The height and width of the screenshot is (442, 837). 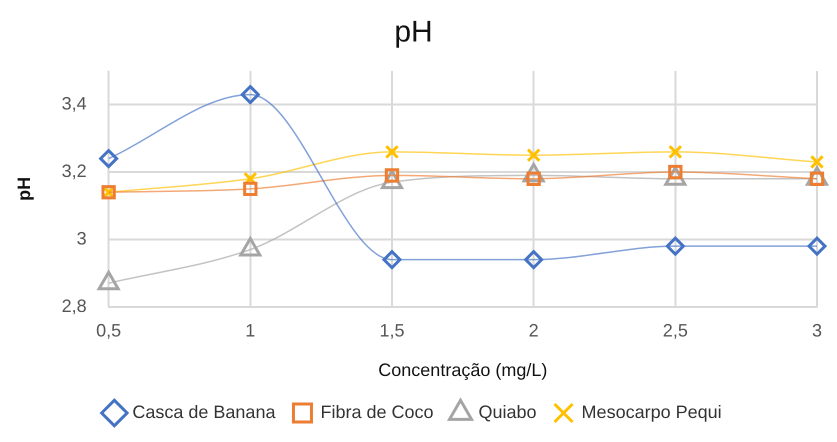 I want to click on y-tick-label: 2,8, so click(x=74, y=306).